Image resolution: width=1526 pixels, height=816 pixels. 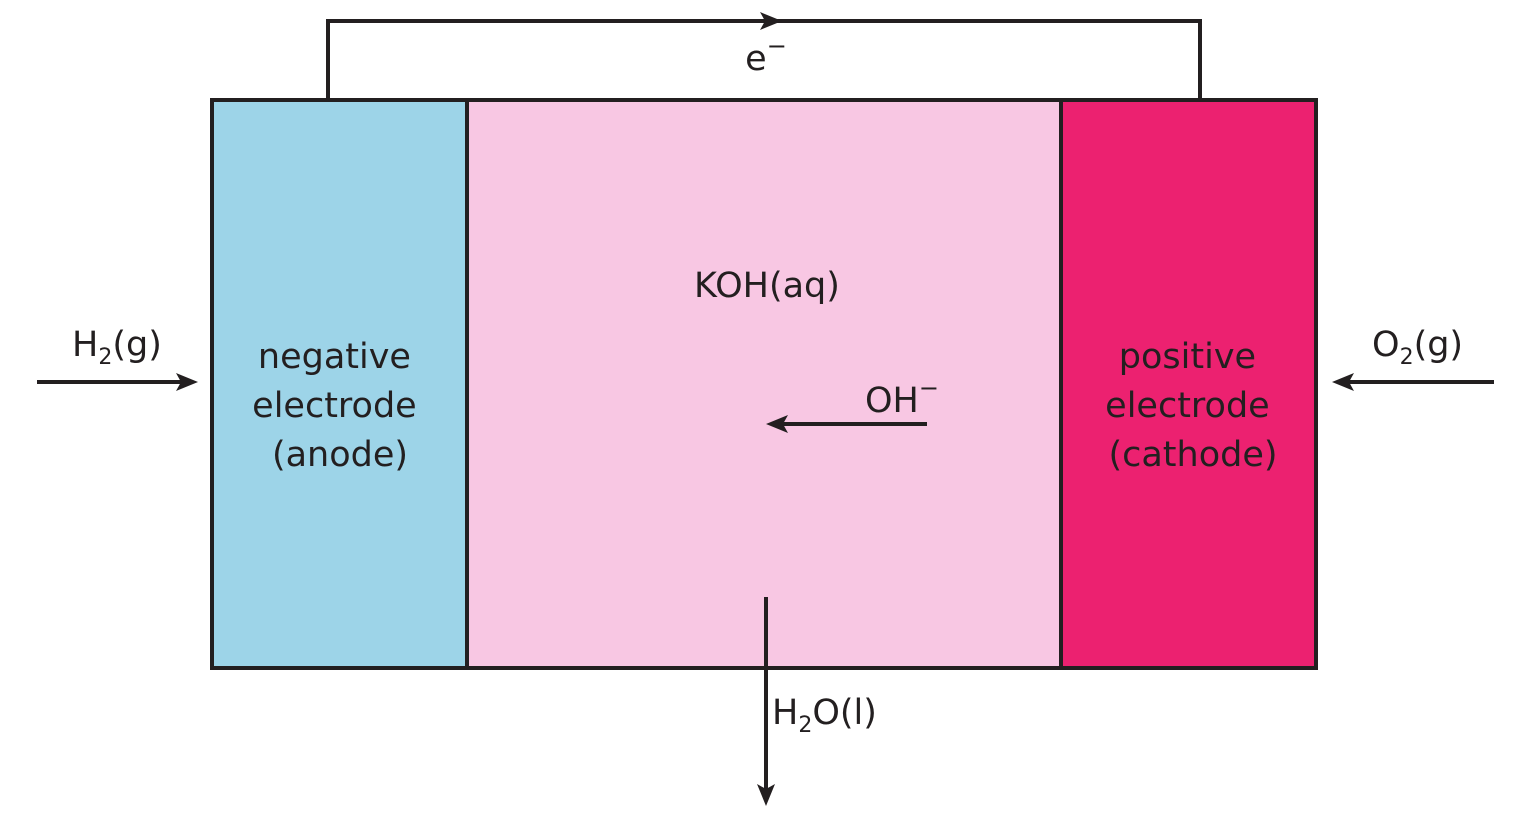 What do you see at coordinates (1343, 382) in the screenshot?
I see `oxygen-input-arrowhead` at bounding box center [1343, 382].